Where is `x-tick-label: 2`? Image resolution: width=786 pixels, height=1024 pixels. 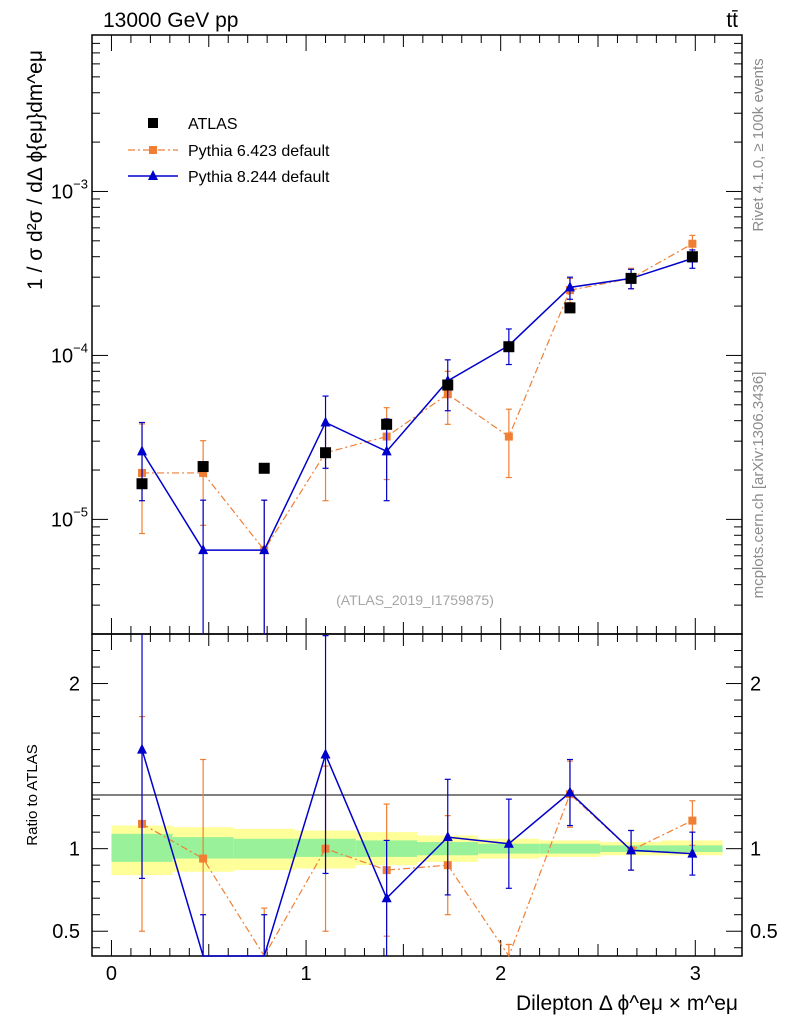
x-tick-label: 2 is located at coordinates (500, 974).